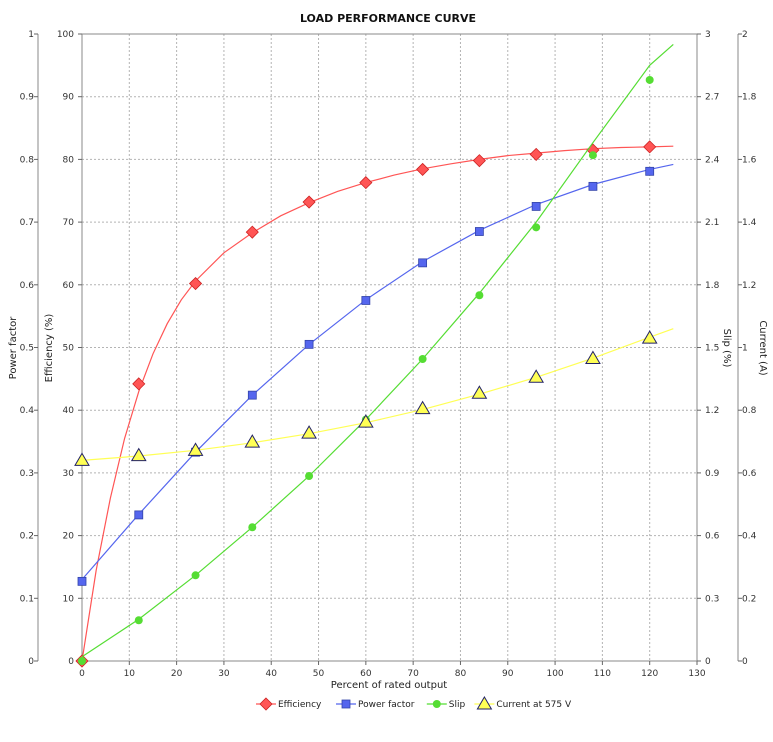 The height and width of the screenshot is (742, 773). Describe the element at coordinates (749, 98) in the screenshot. I see `current-tick-label: 1.8` at that location.